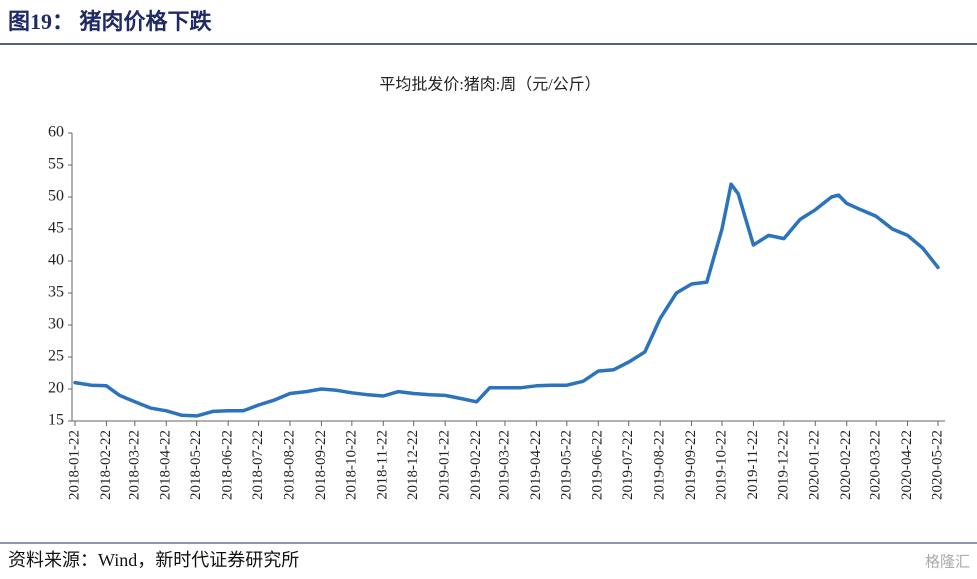  What do you see at coordinates (846, 465) in the screenshot?
I see `x-tick-label: 2020-02-22` at bounding box center [846, 465].